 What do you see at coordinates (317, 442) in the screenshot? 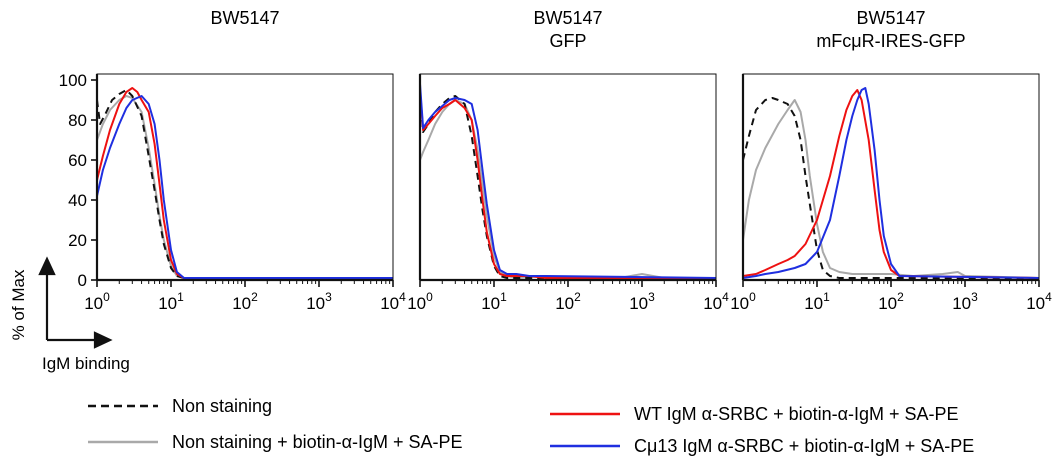
I see `legend-label-2: Non staining + biotin-α-IgM + SA-PE` at bounding box center [317, 442].